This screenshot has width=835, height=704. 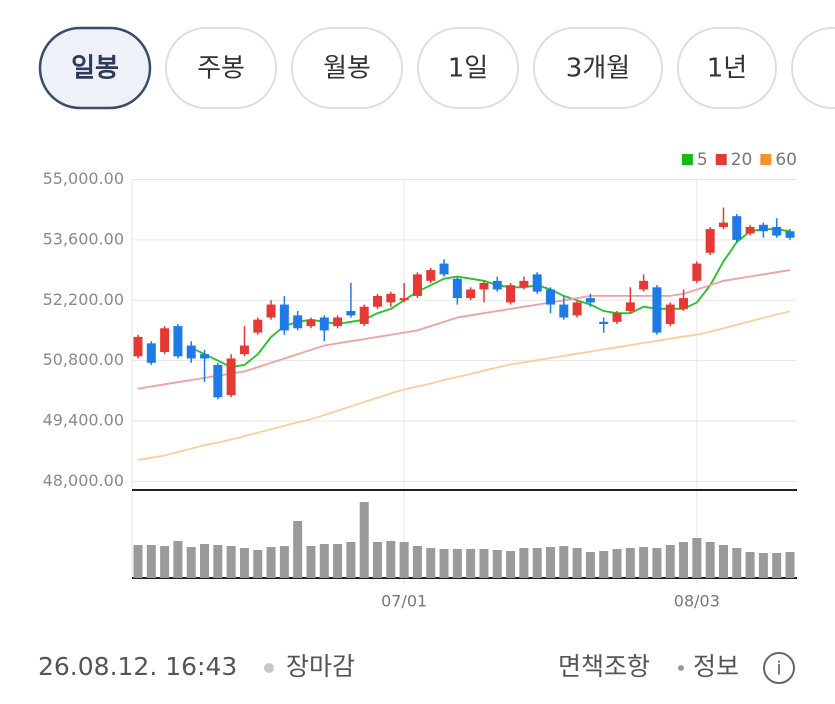 I want to click on y-tick-label: 49,400.00, so click(x=83, y=420).